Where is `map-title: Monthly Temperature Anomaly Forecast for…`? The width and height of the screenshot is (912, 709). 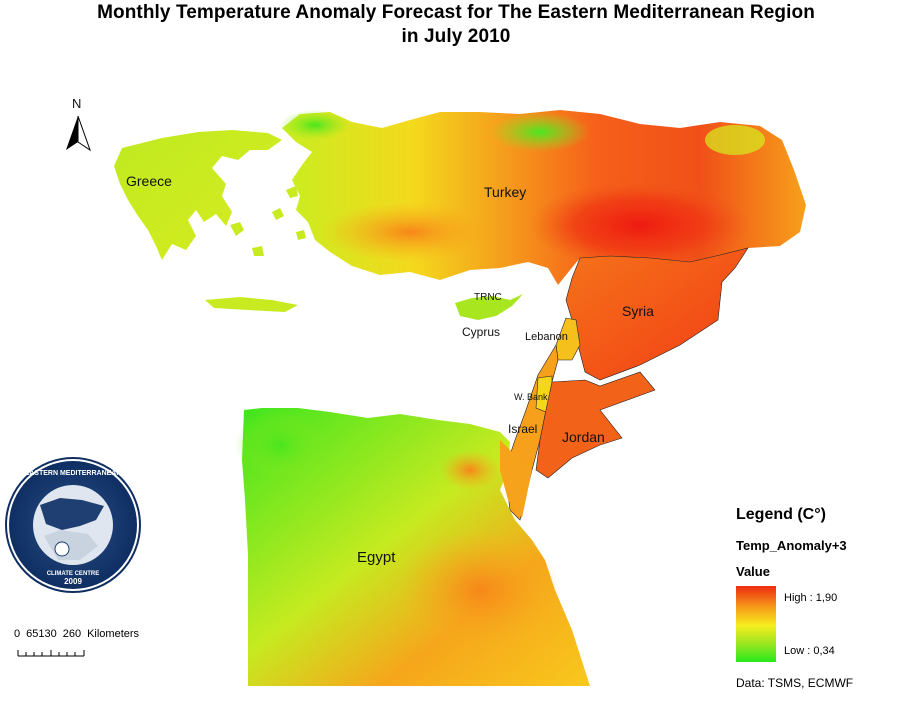 map-title: Monthly Temperature Anomaly Forecast for… is located at coordinates (456, 12).